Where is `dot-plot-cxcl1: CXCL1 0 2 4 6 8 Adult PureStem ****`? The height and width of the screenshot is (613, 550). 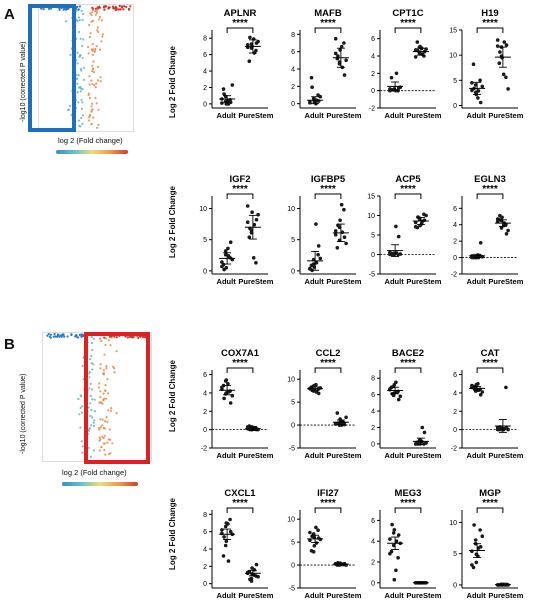 dot-plot-cxcl1: CXCL1 0 2 4 6 8 Adult PureStem **** is located at coordinates (238, 544).